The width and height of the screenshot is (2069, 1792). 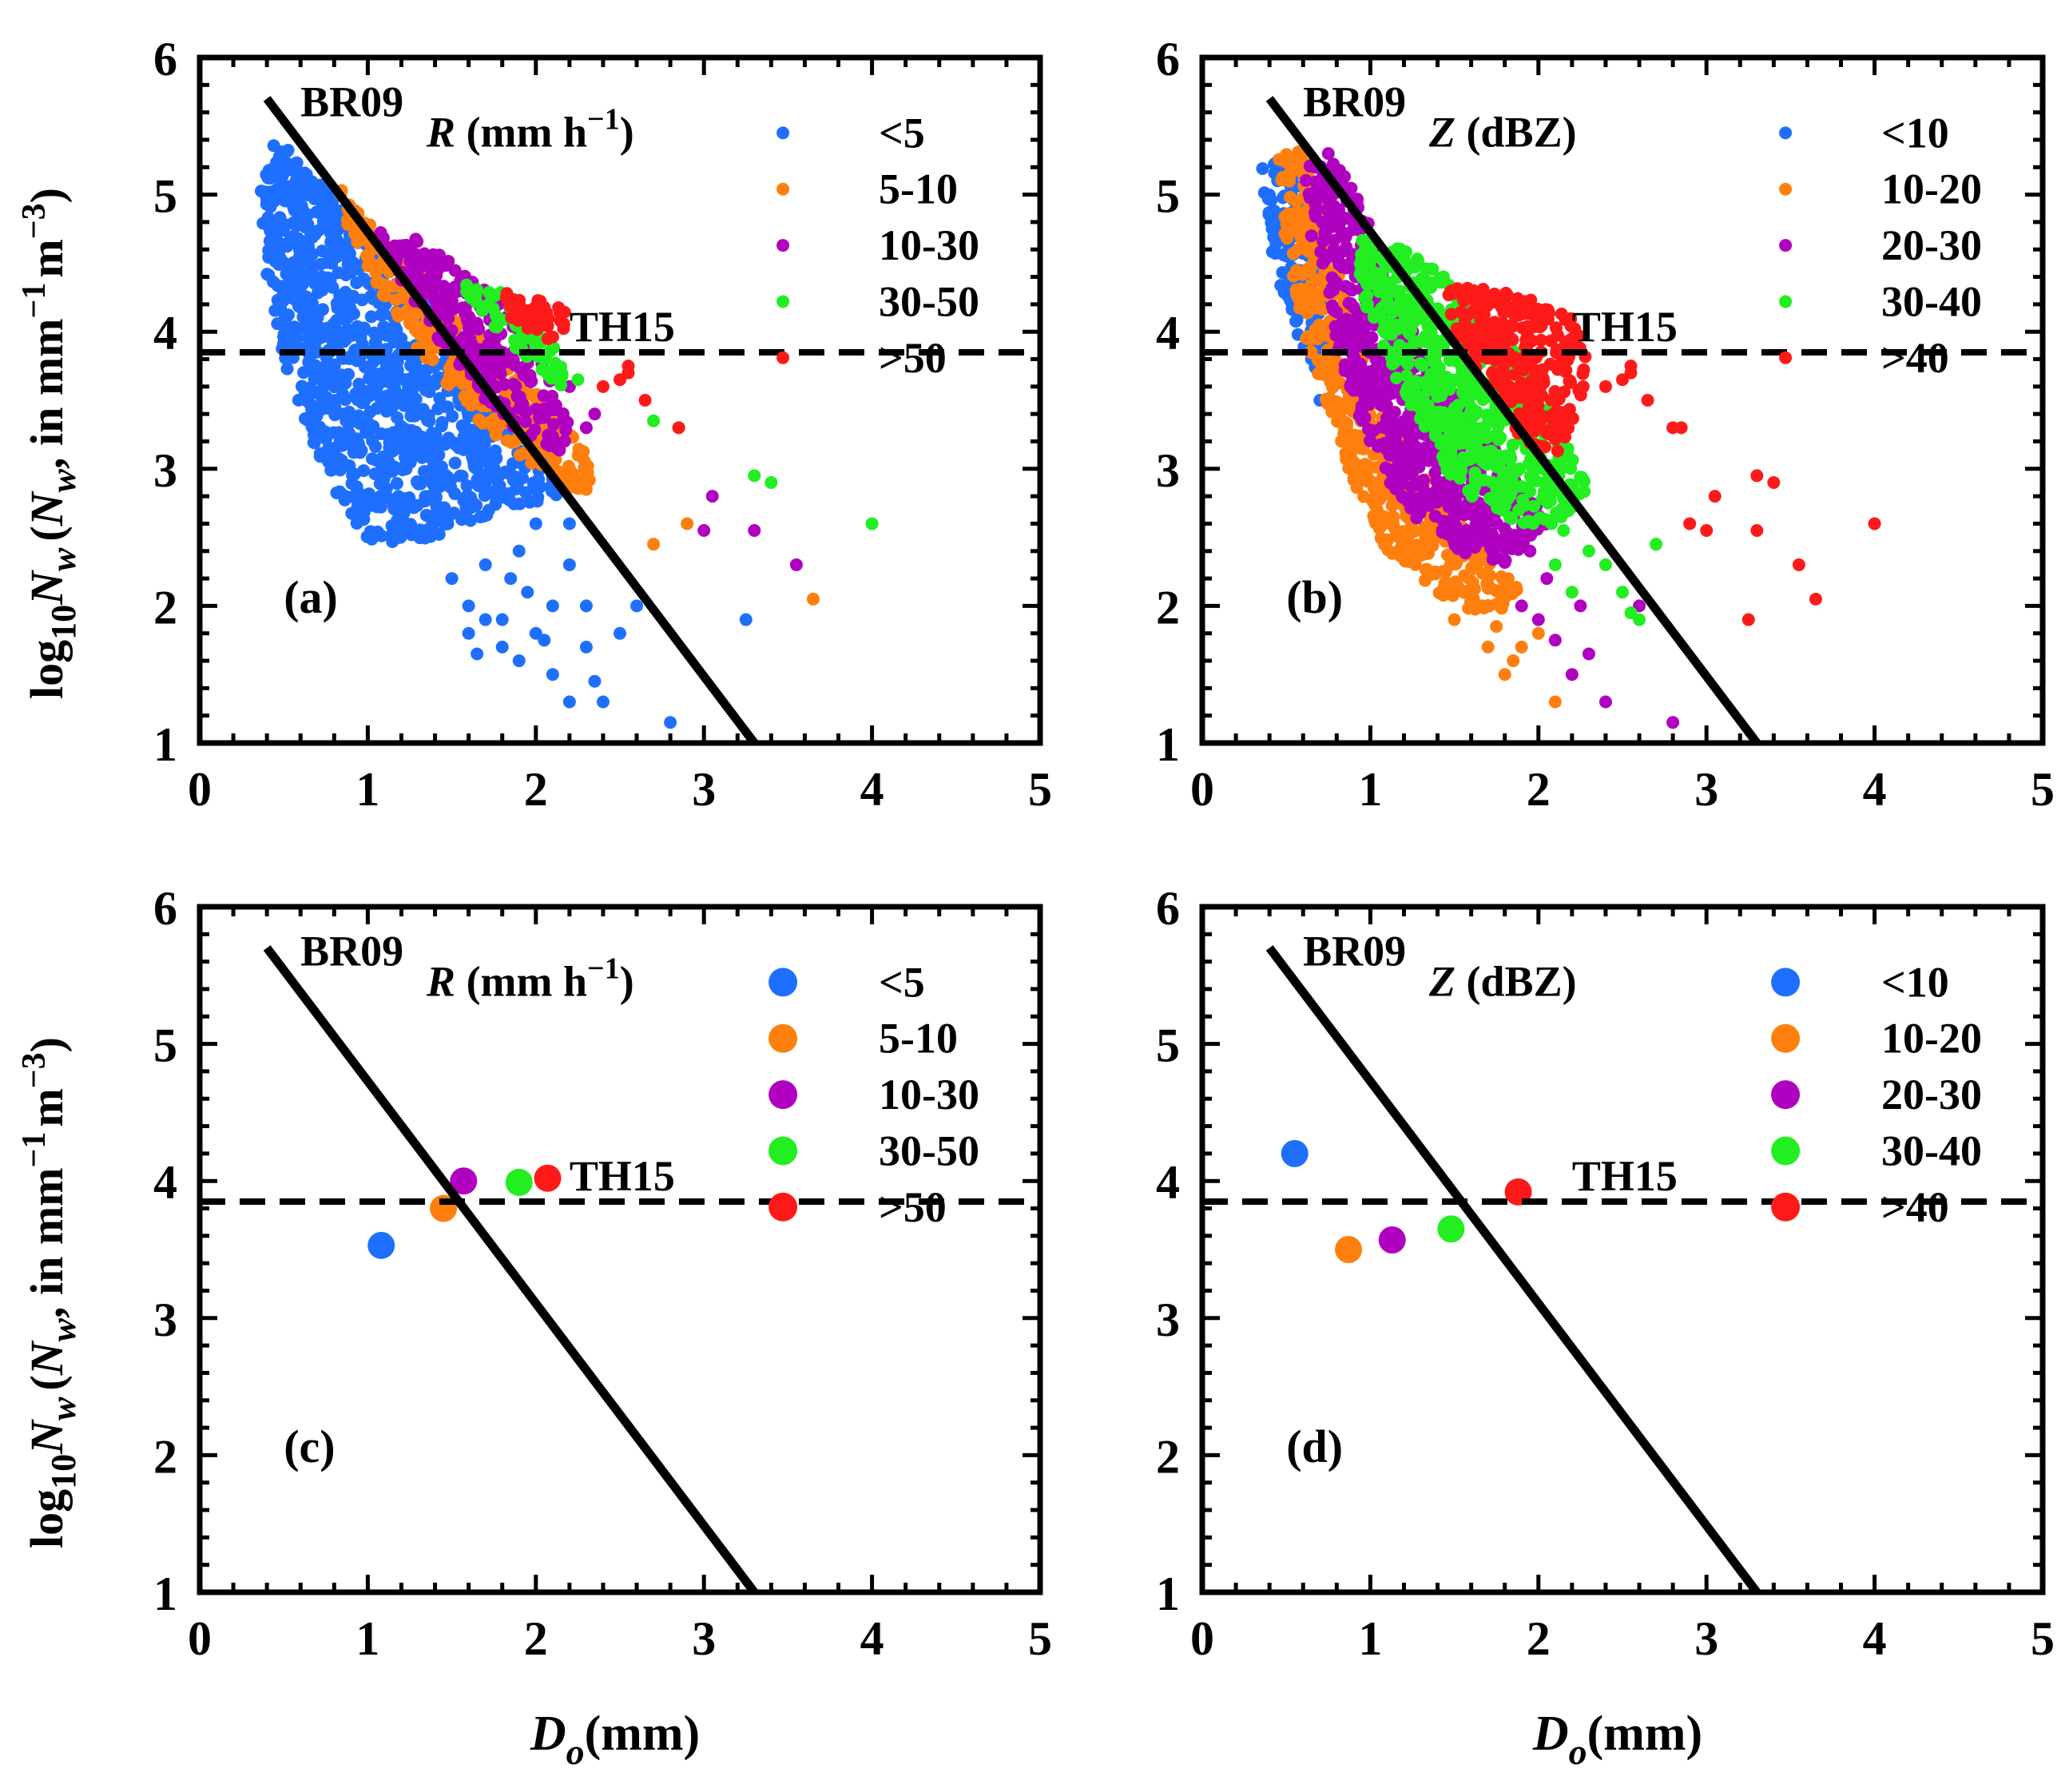 I want to click on legend-label: 20-30, so click(x=1931, y=245).